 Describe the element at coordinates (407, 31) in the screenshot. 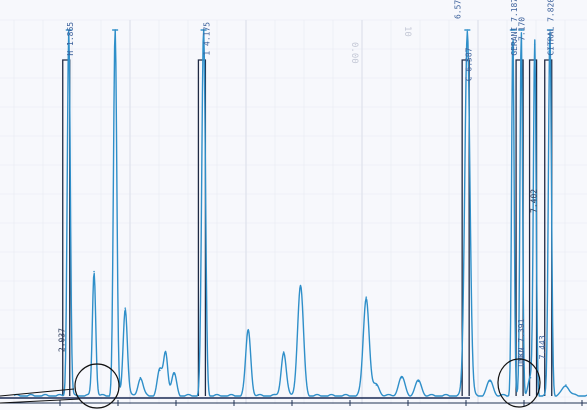

I see `faint-scale-text-2: 10` at that location.